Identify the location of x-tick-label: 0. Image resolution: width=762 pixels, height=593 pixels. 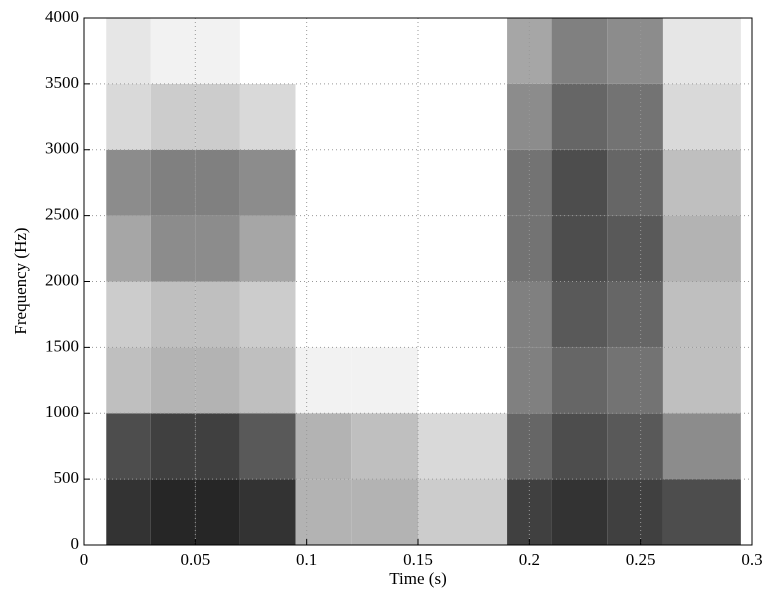
(84, 559).